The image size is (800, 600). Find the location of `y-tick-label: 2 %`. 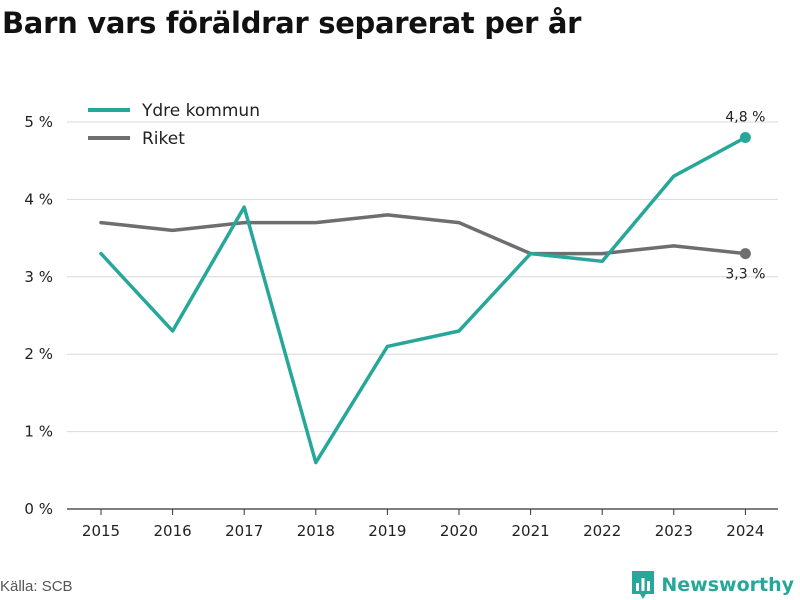

y-tick-label: 2 % is located at coordinates (38, 354).